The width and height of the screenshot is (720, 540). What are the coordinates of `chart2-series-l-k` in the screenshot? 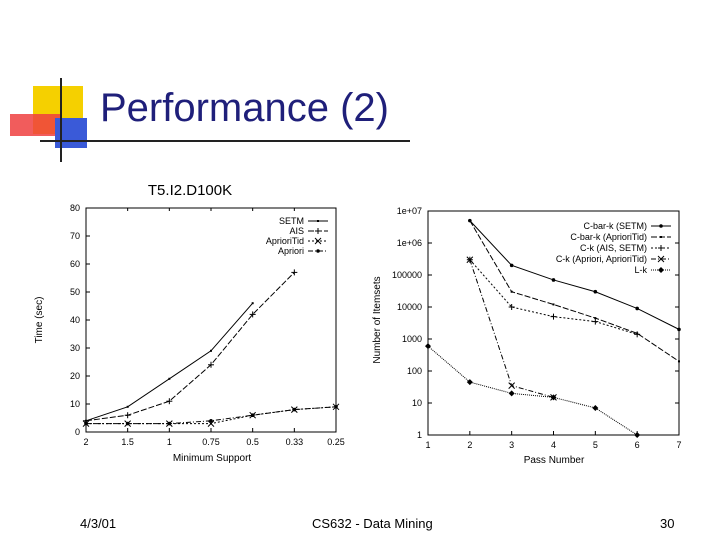 It's located at (533, 390).